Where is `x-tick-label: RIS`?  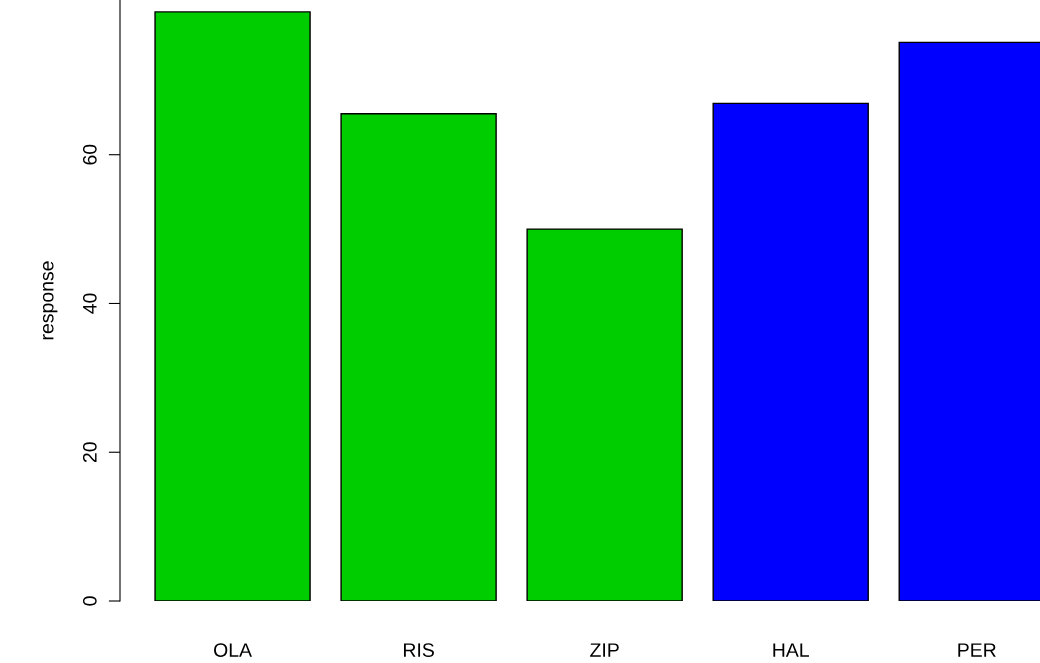 x-tick-label: RIS is located at coordinates (418, 650).